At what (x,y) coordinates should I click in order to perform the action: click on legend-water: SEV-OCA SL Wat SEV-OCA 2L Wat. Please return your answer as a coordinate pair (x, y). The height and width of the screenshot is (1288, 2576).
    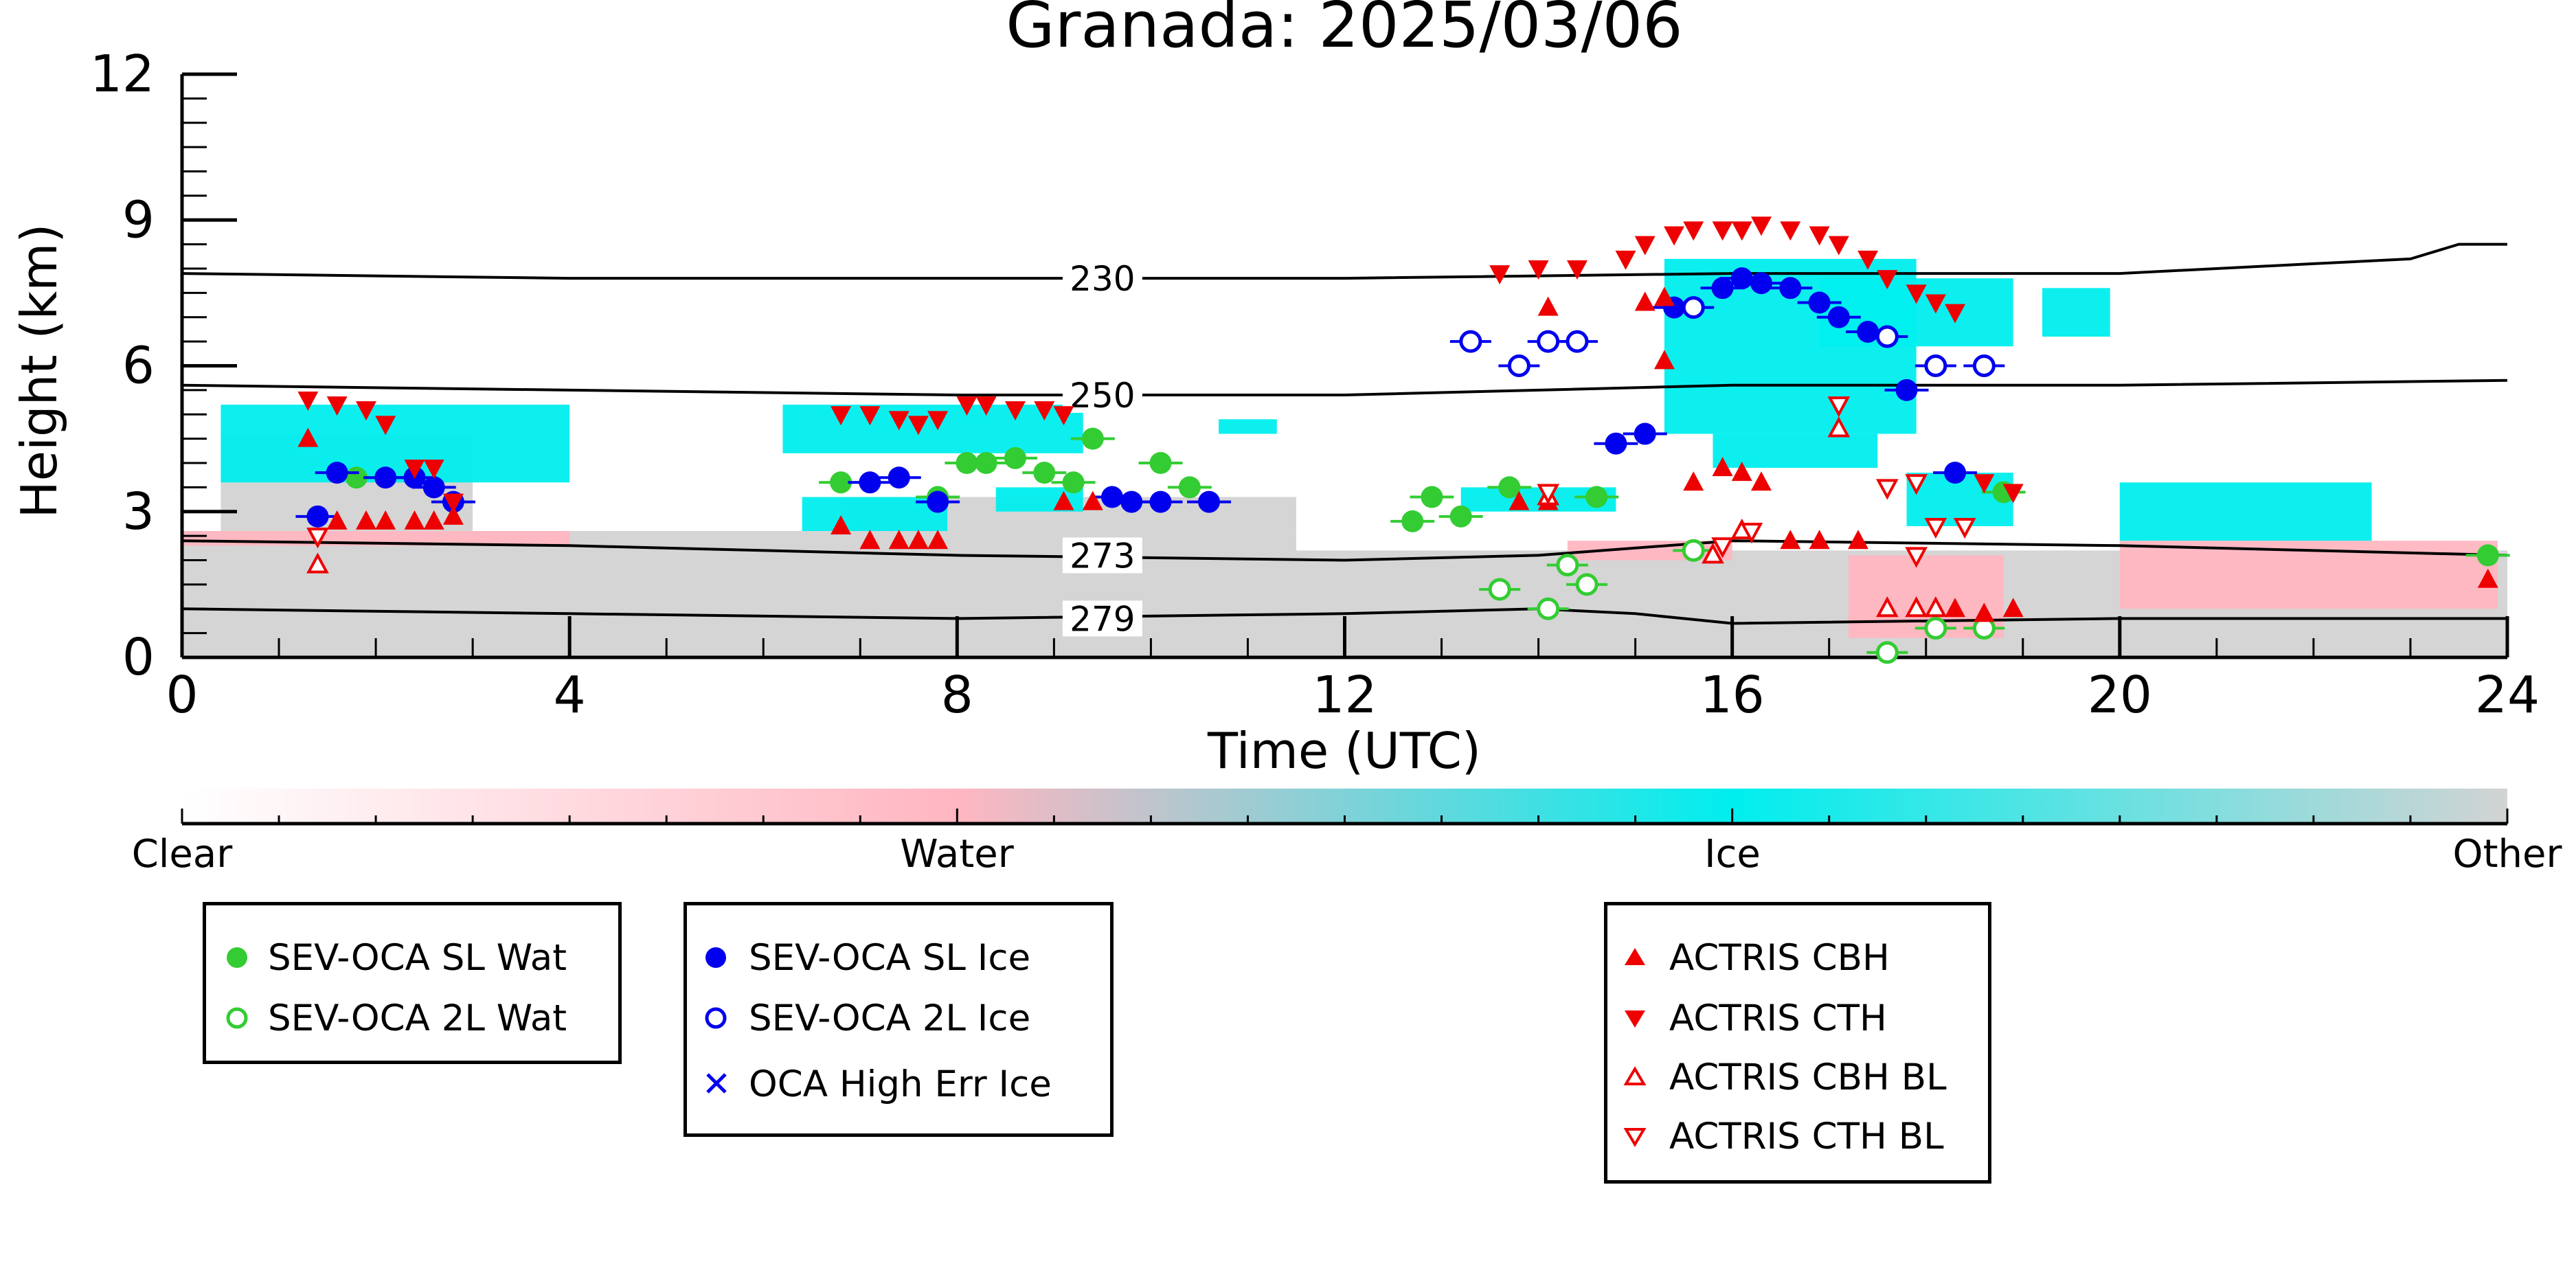
    Looking at the image, I should click on (412, 983).